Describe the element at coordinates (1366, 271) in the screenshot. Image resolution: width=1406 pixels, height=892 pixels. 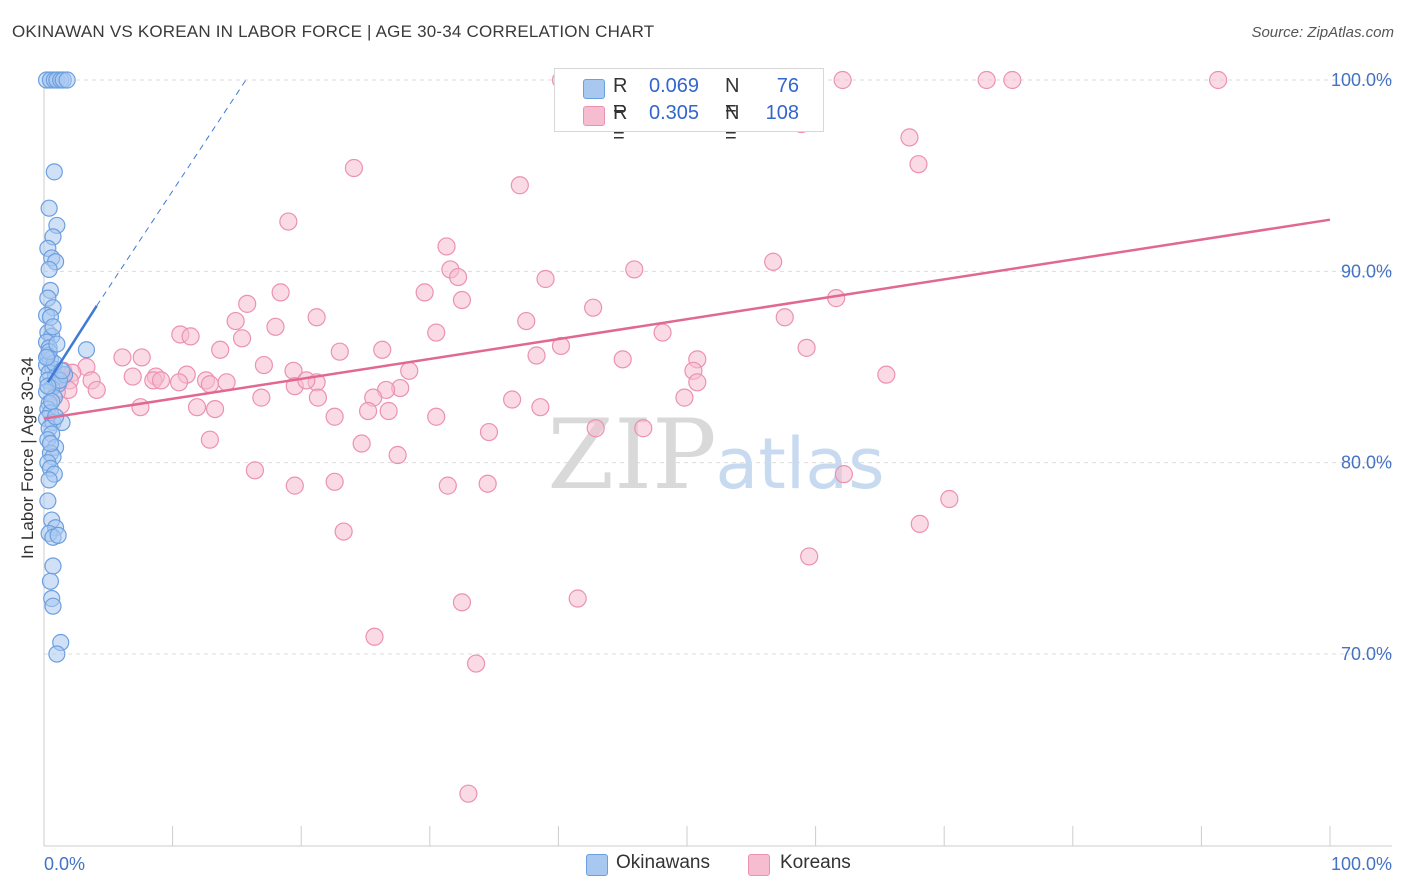
I see `y-tick-label: 90.0%` at that location.